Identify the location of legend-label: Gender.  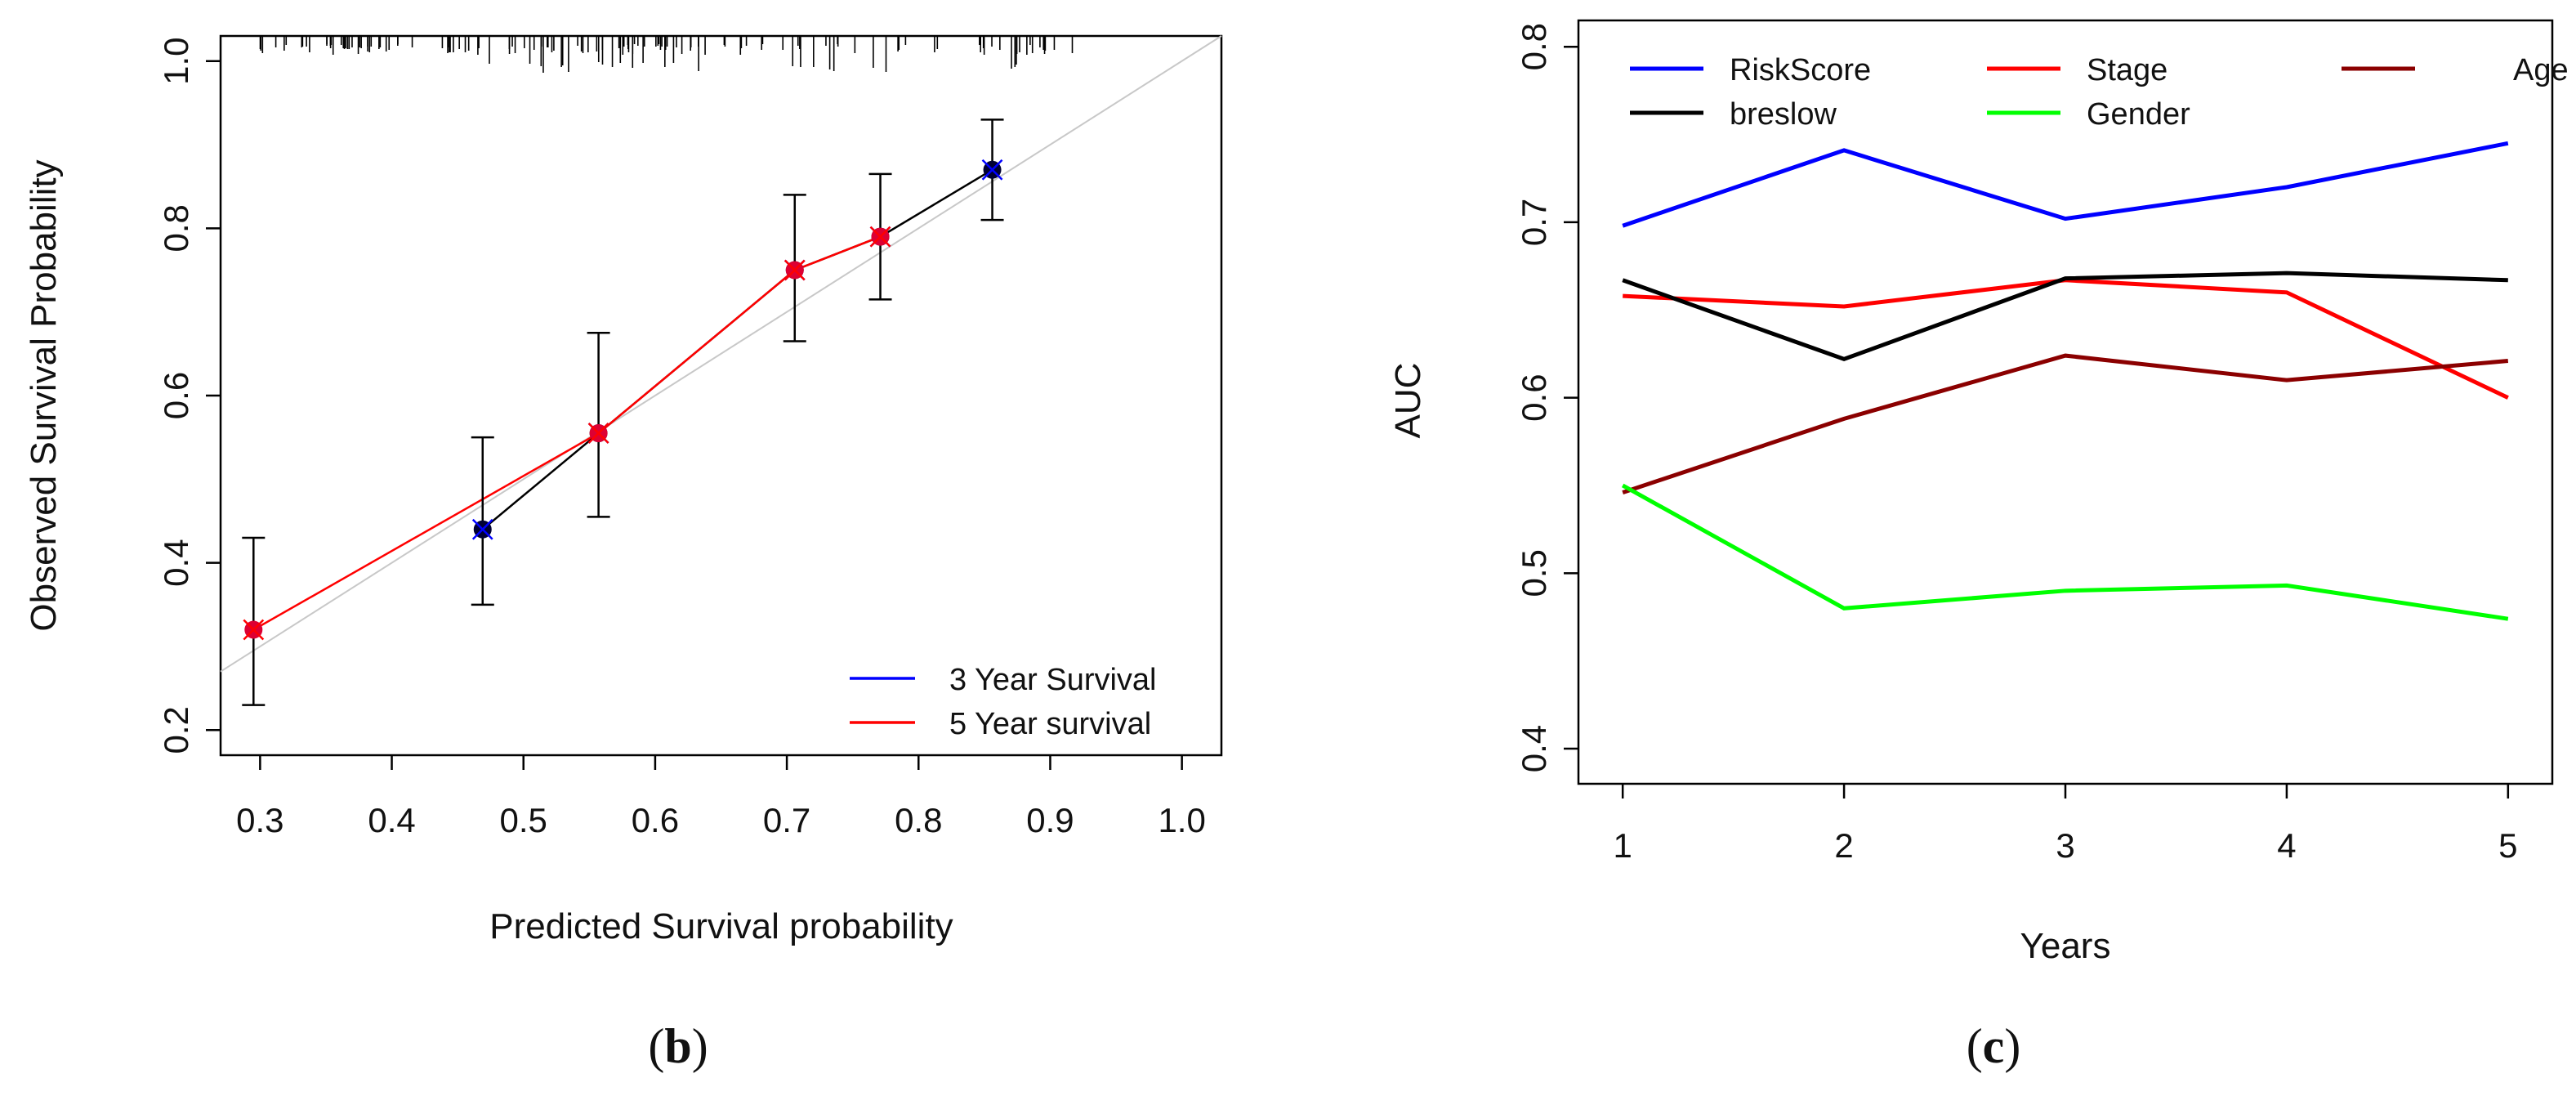
(2138, 114).